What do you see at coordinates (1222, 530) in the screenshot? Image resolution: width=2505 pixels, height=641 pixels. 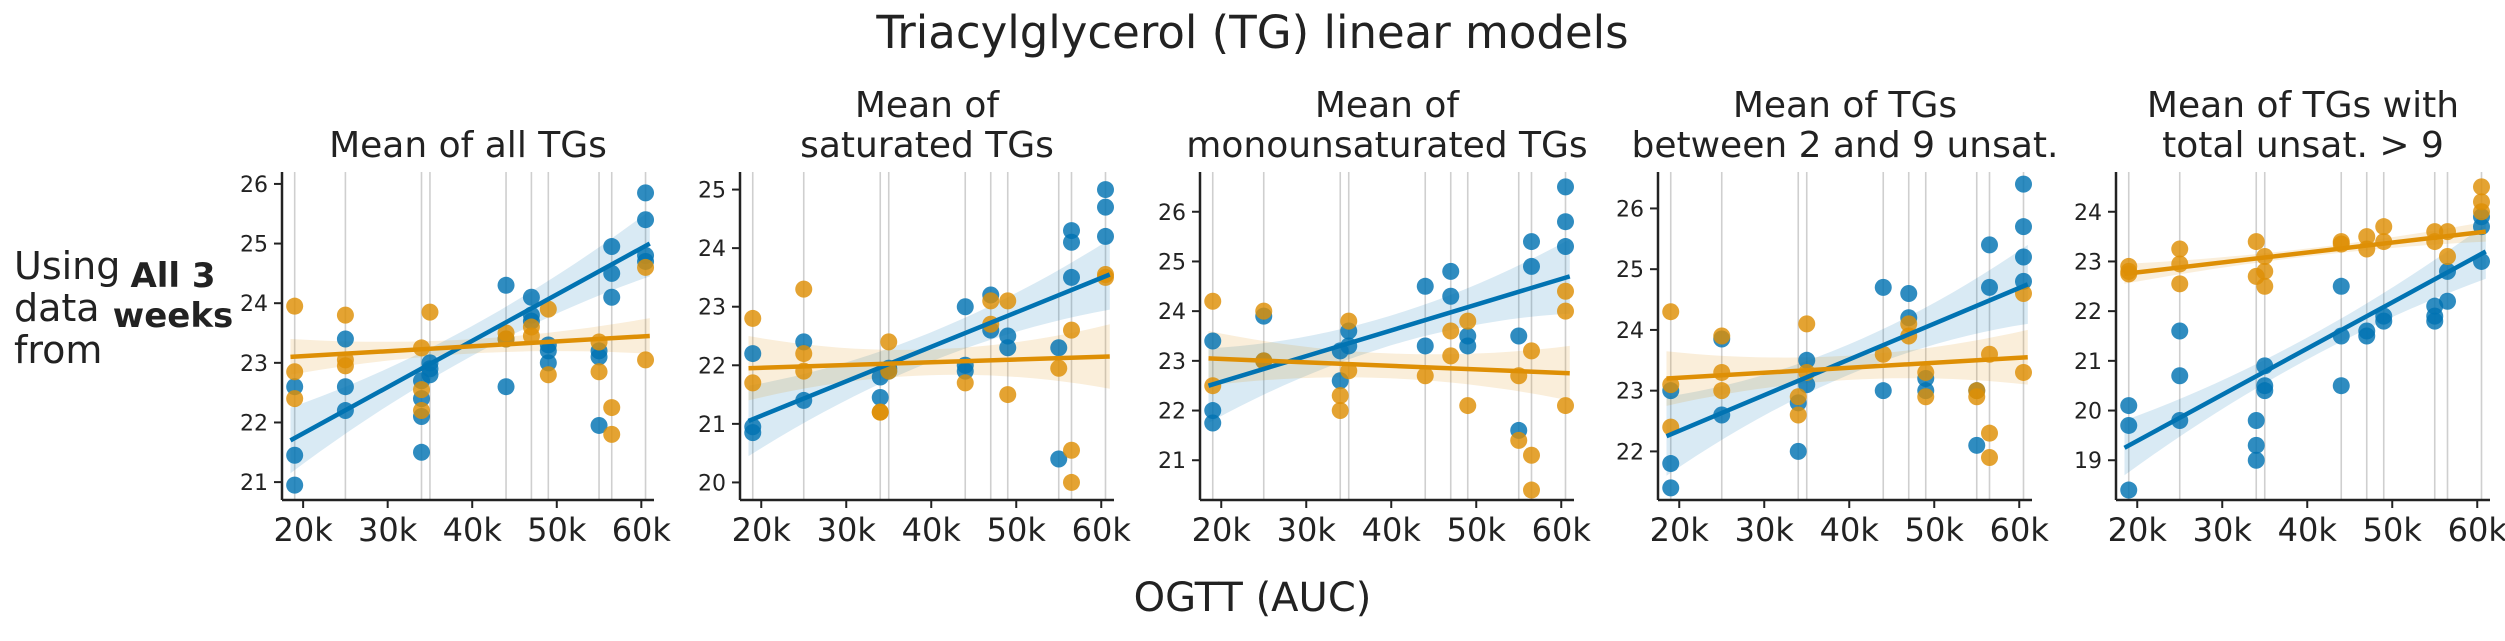 I see `x-tick-label: 20k` at bounding box center [1222, 530].